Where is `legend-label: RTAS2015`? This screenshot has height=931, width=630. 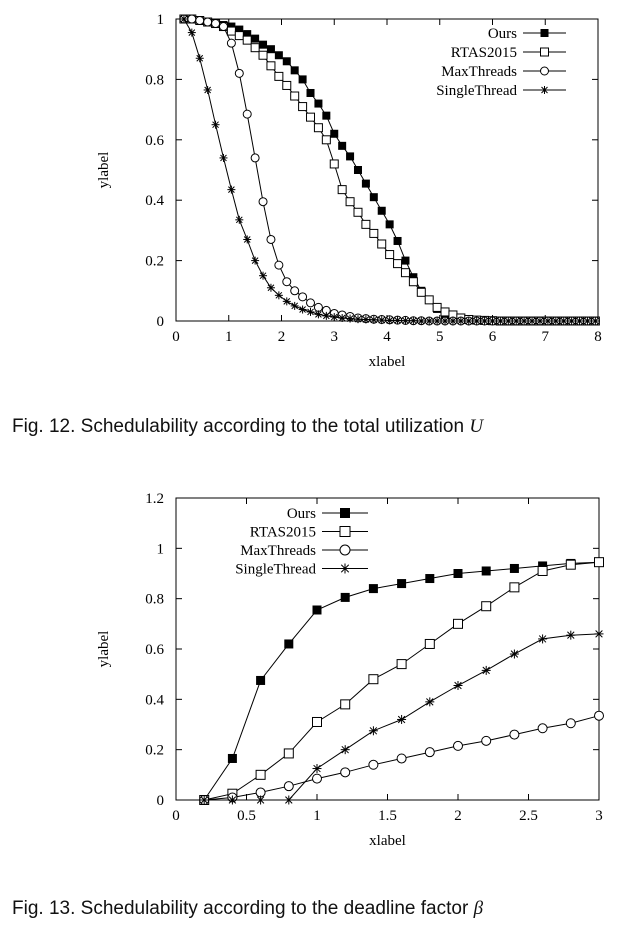 legend-label: RTAS2015 is located at coordinates (283, 533).